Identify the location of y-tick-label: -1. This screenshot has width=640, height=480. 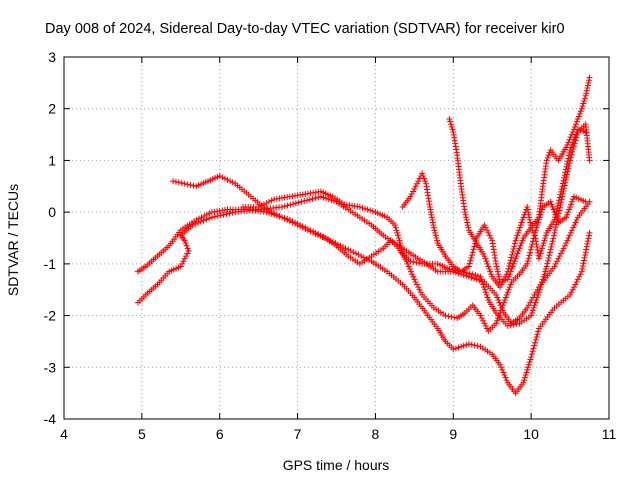
(50, 264).